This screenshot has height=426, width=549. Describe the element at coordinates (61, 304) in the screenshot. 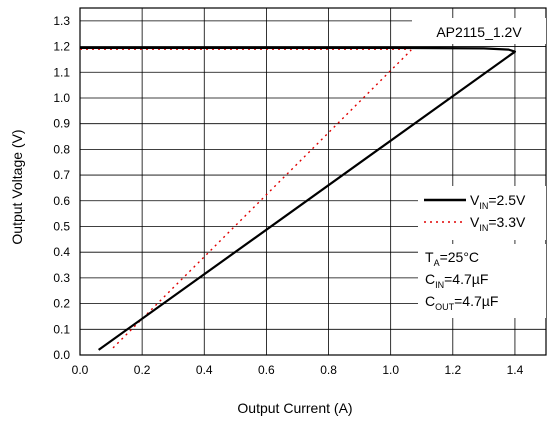

I see `y-tick-label: 0.2` at that location.